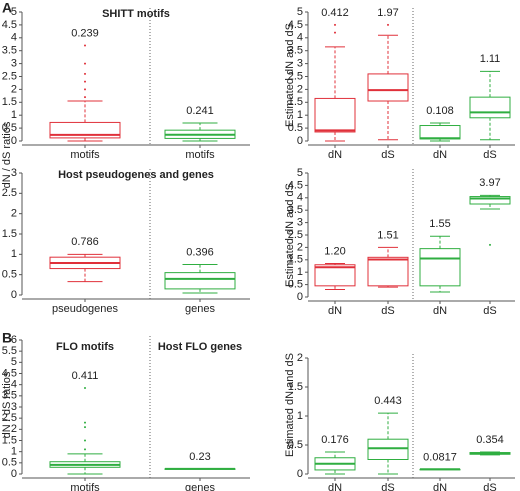  What do you see at coordinates (489, 183) in the screenshot?
I see `value-label: 3.97` at bounding box center [489, 183].